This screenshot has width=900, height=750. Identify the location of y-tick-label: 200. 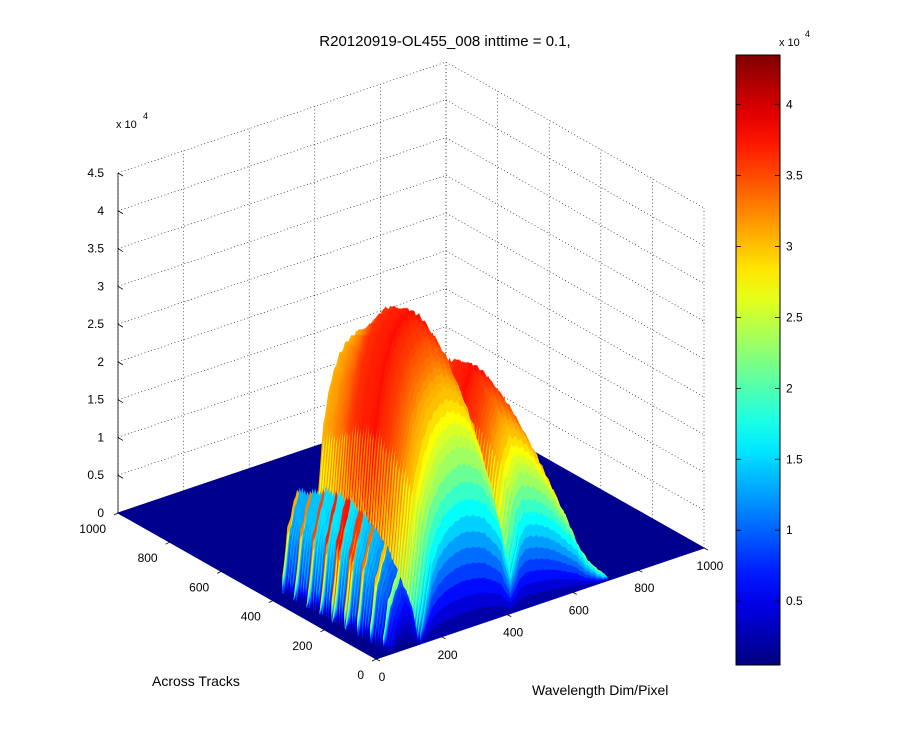
(302, 646).